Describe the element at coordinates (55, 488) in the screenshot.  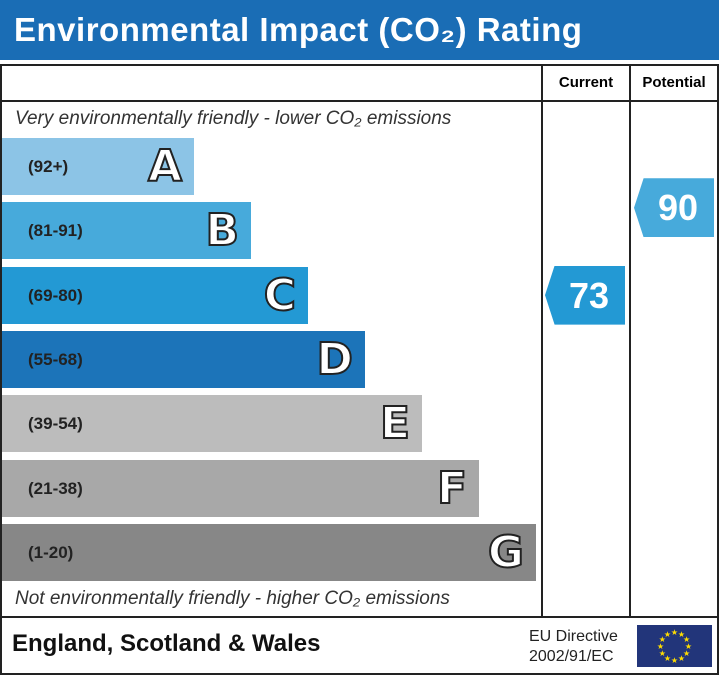
I see `band-range: (21-38)` at that location.